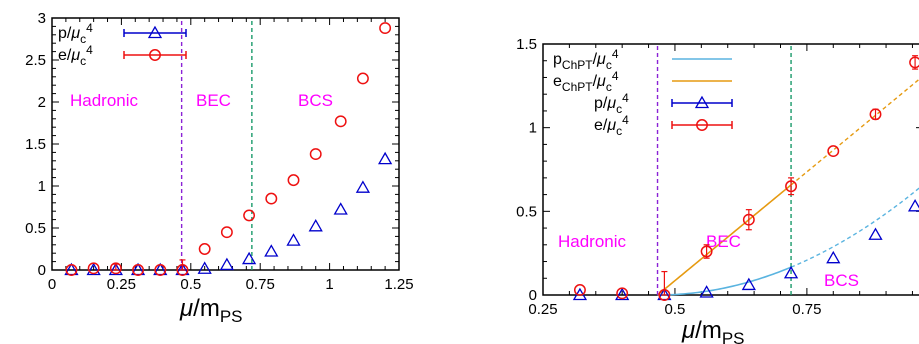 The image size is (919, 344). I want to click on l-x-tick-label: 0, so click(52, 284).